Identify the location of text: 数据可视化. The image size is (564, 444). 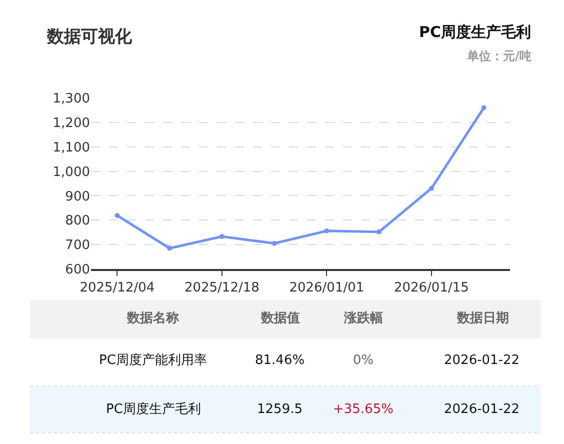
(89, 37).